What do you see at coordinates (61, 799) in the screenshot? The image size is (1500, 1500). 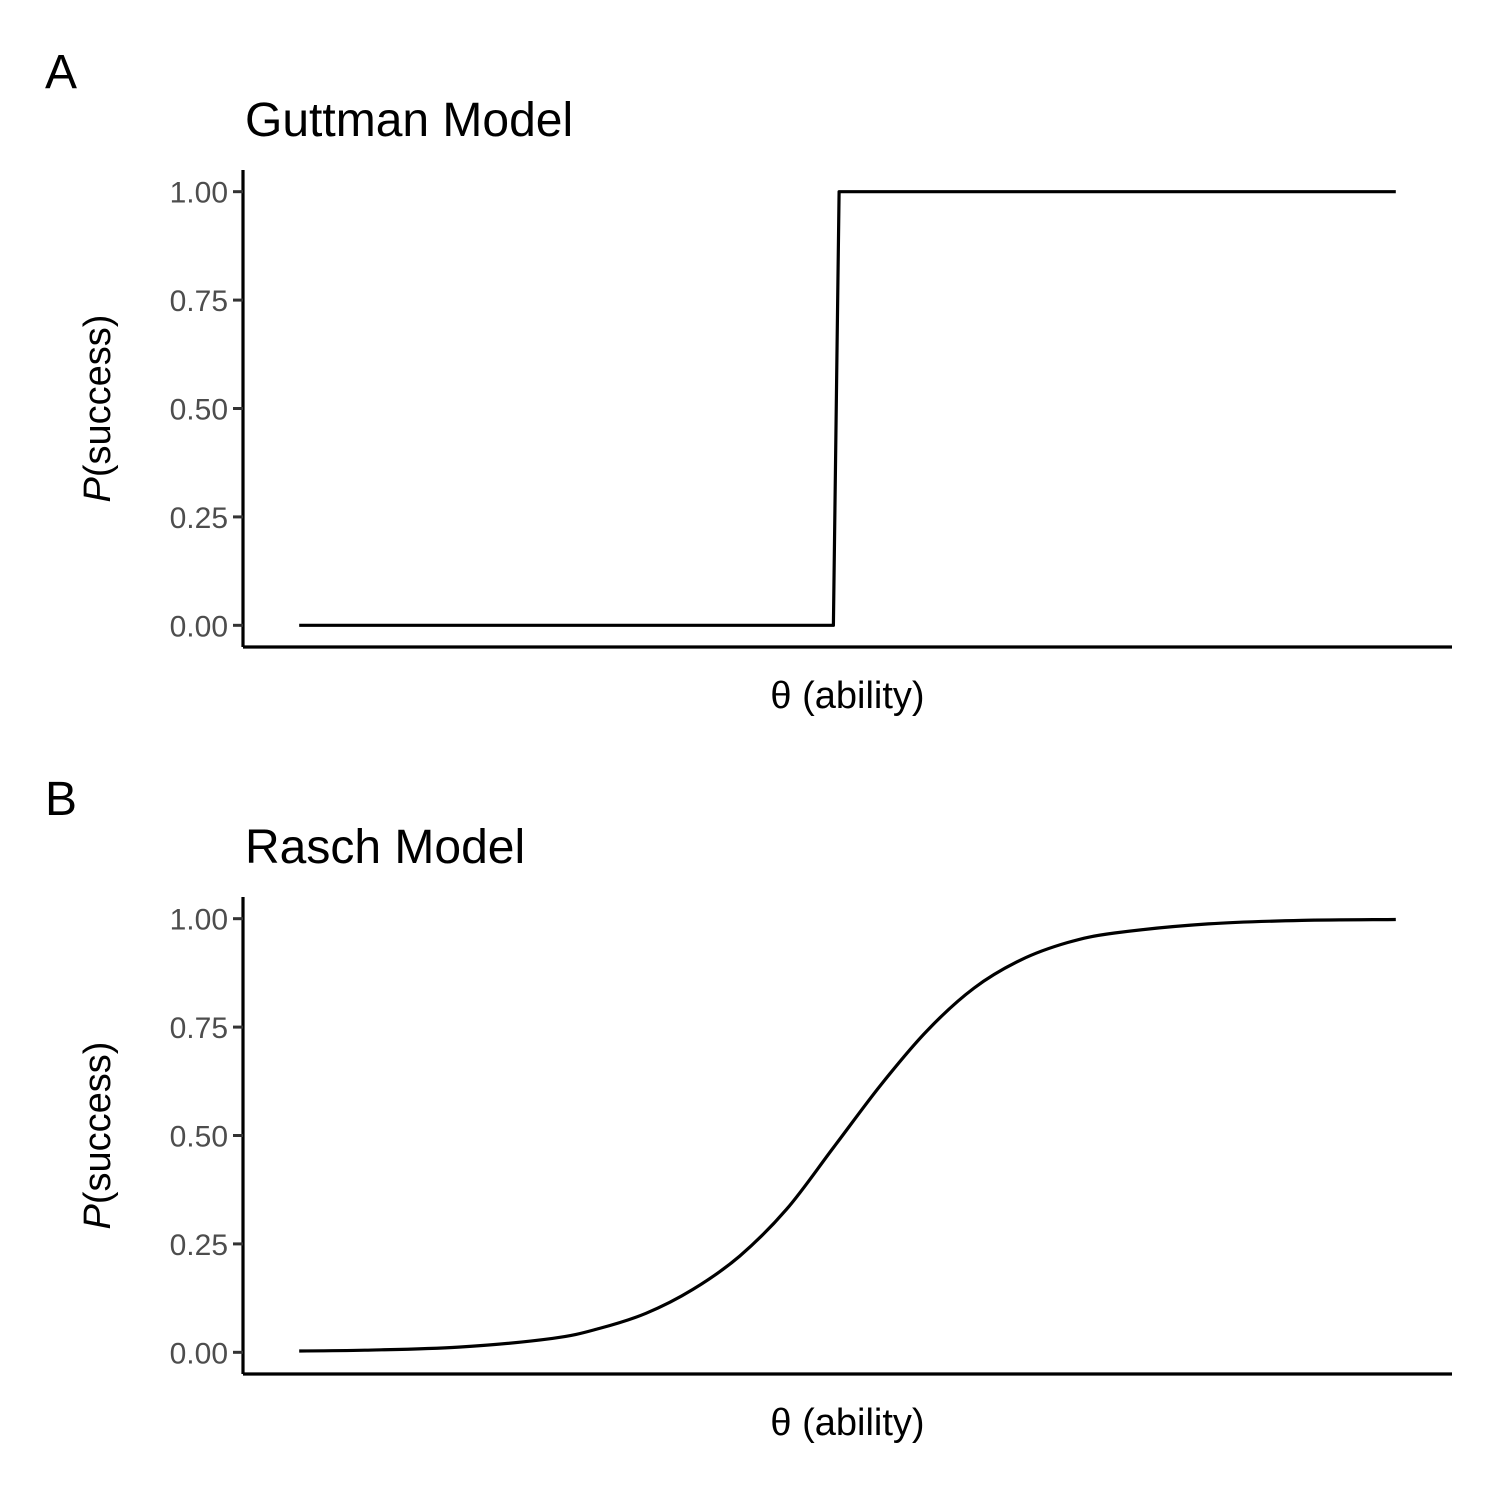 I see `panel-tag: B` at bounding box center [61, 799].